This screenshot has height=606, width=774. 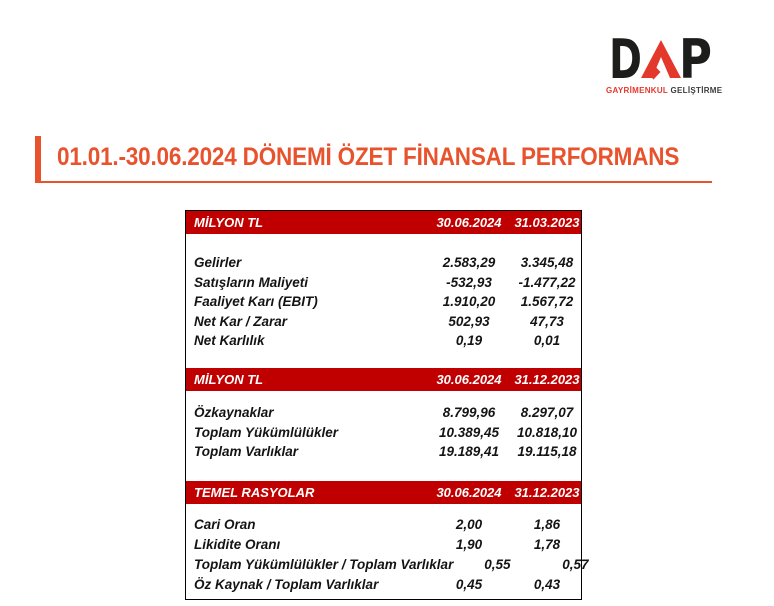 I want to click on table-row: Satışların Maliyeti -532,93 -1.477,22, so click(x=383, y=283).